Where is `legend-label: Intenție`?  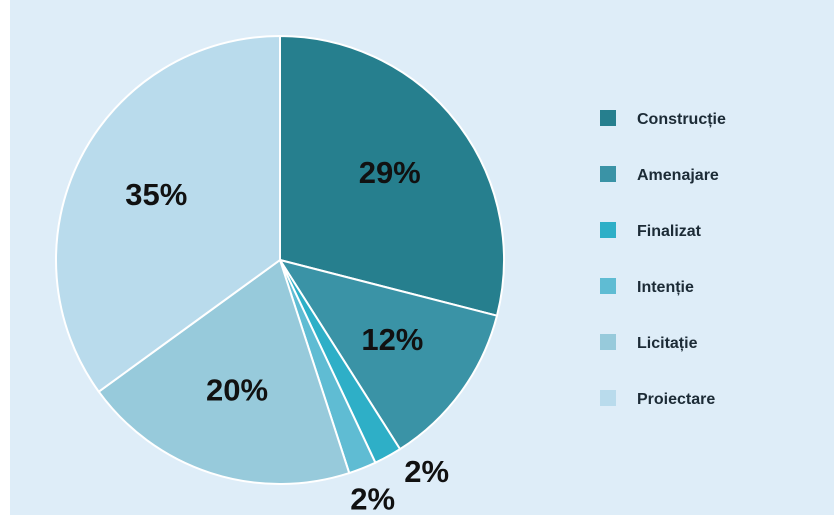
legend-label: Intenție is located at coordinates (665, 287).